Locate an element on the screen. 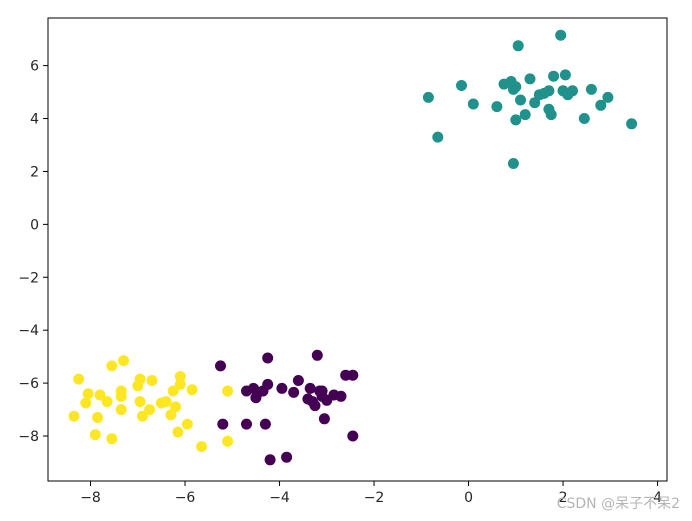 This screenshot has height=521, width=692. y-tick-label: −4 is located at coordinates (28, 331).